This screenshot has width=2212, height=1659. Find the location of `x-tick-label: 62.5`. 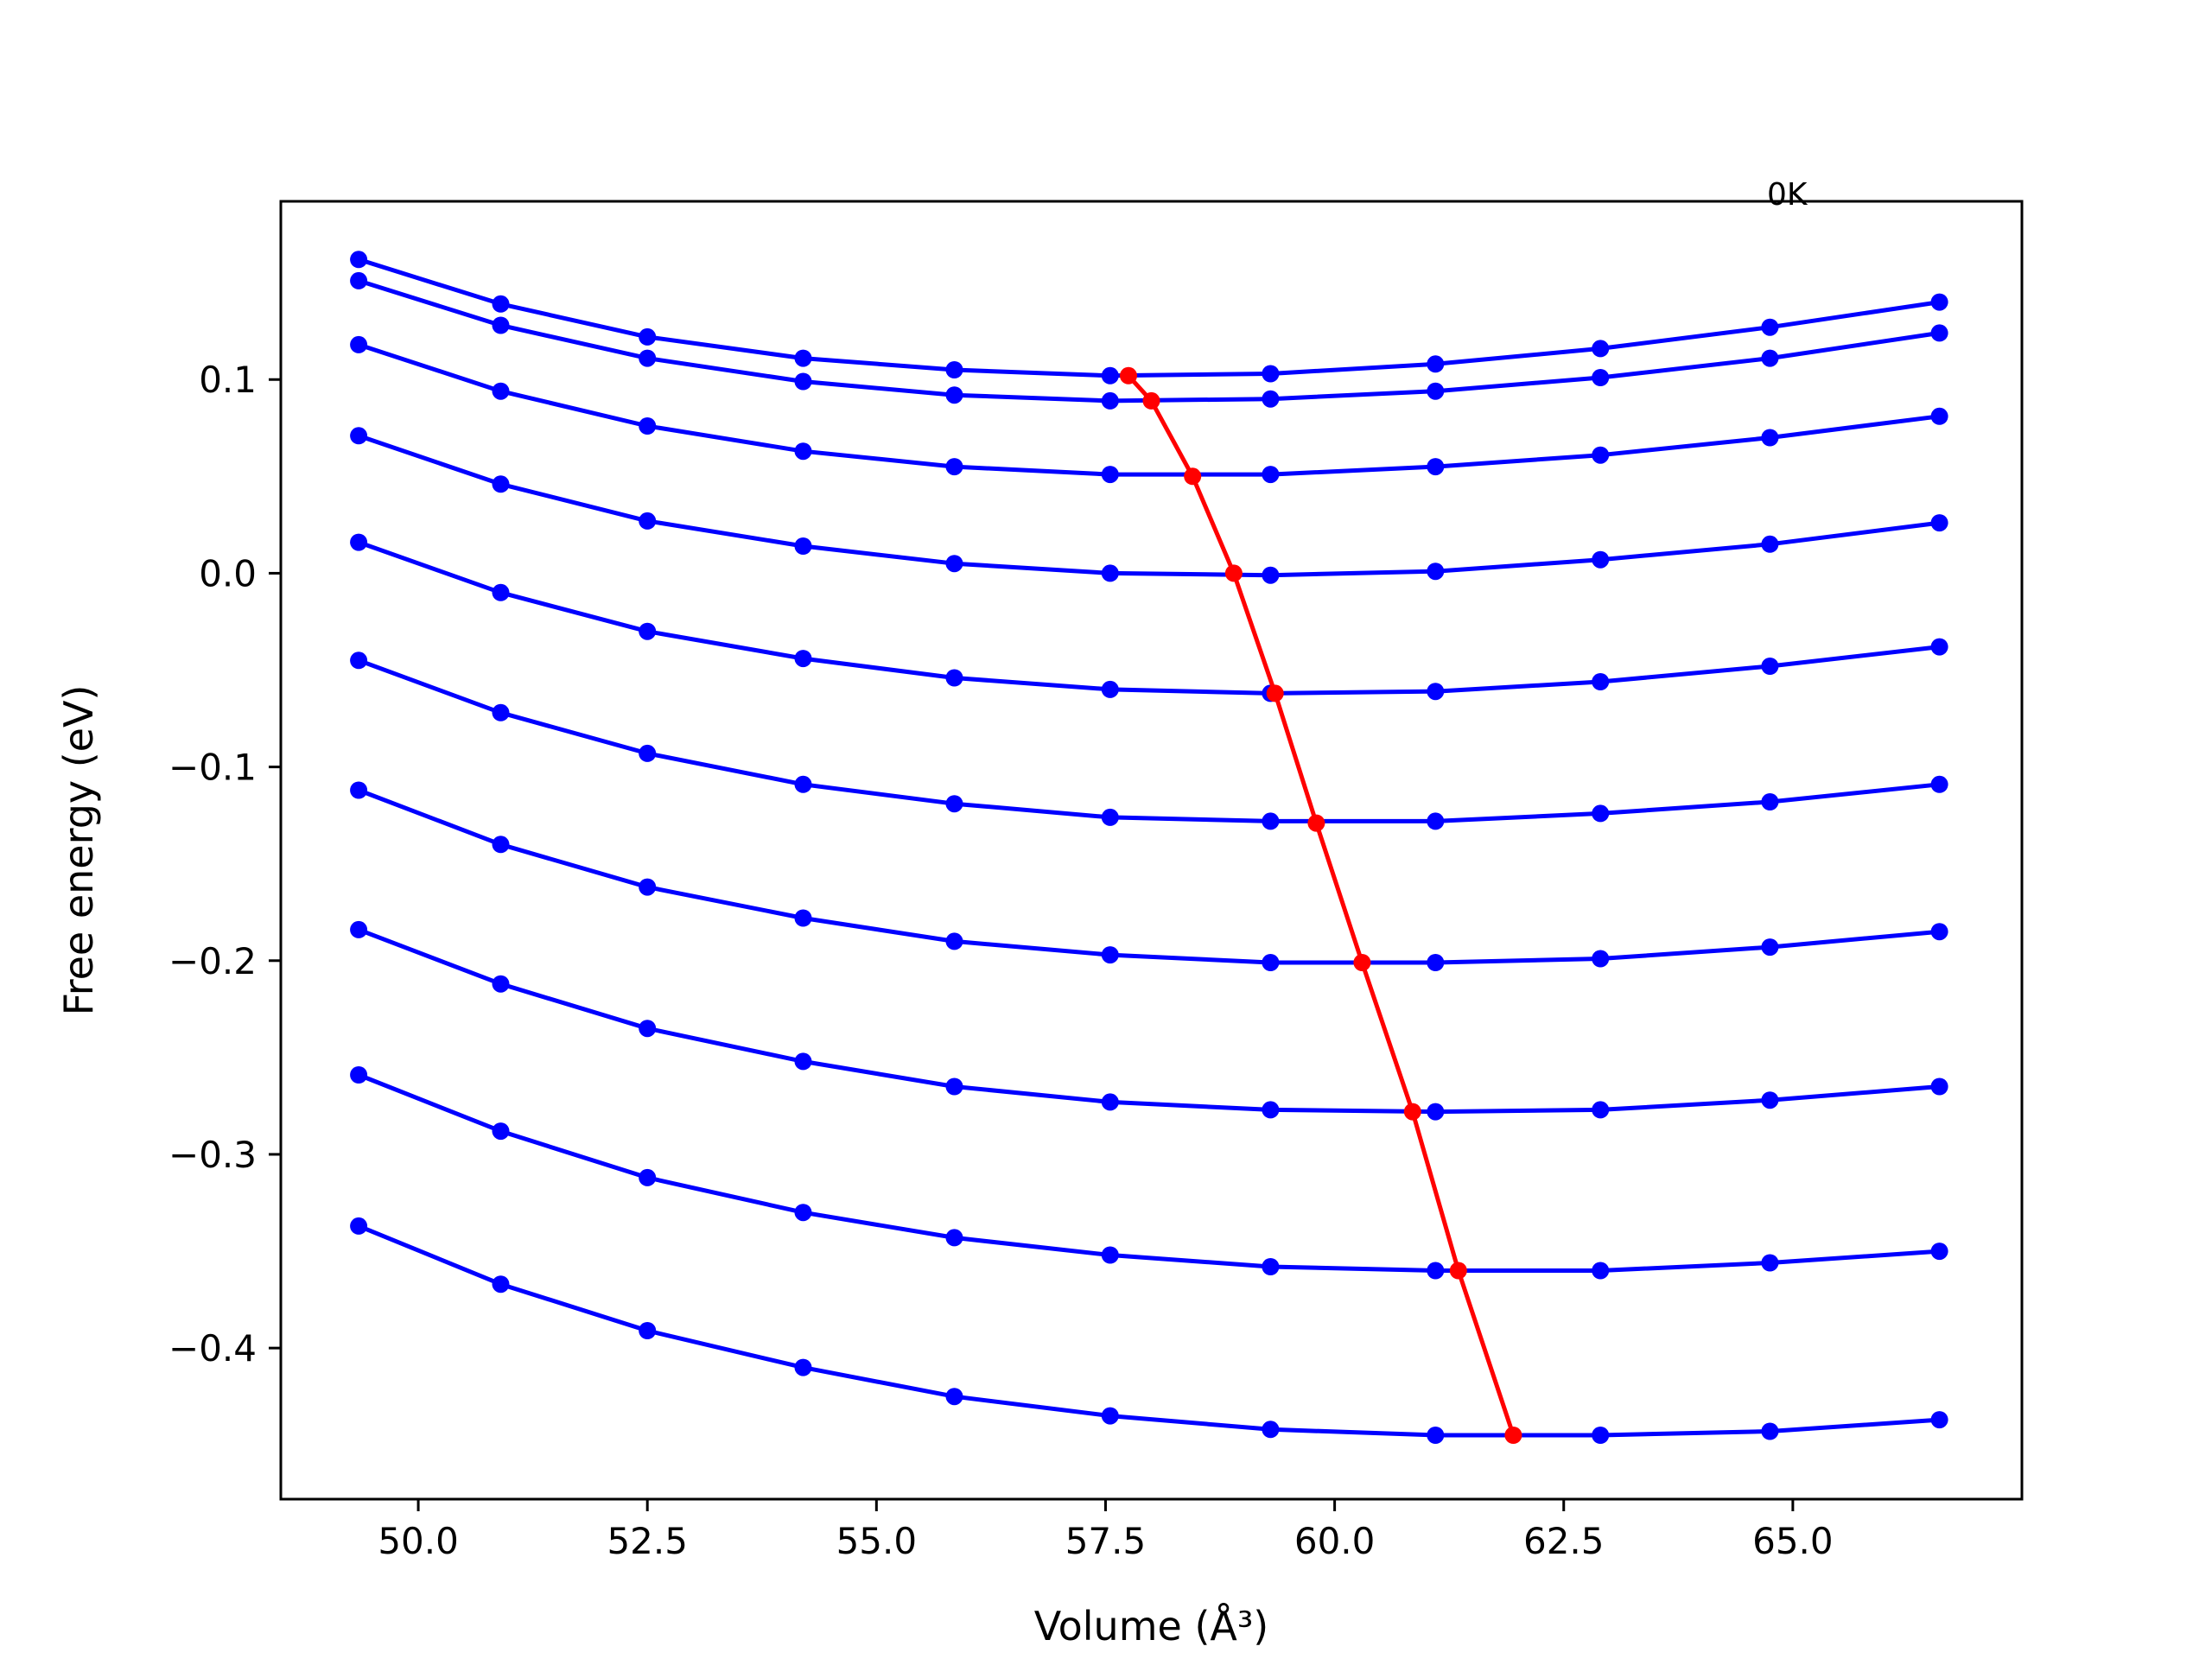

x-tick-label: 62.5 is located at coordinates (1564, 1541).